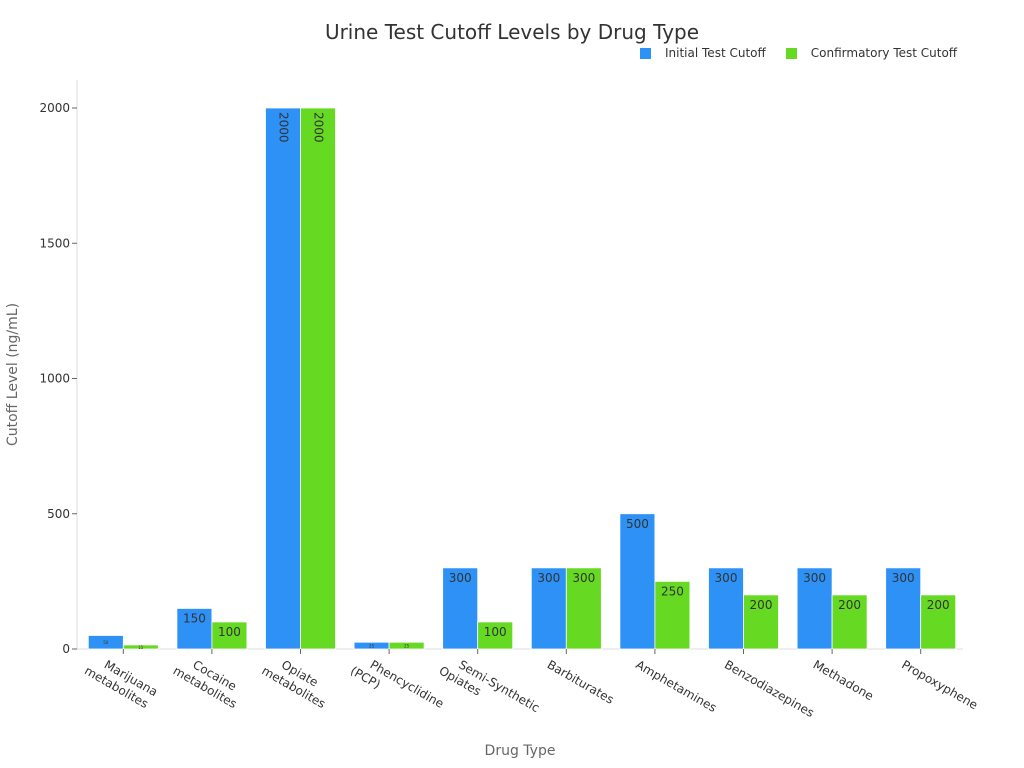 This screenshot has width=1024, height=768. What do you see at coordinates (715, 53) in the screenshot?
I see `legend-label-initial: Initial Test Cutoff` at bounding box center [715, 53].